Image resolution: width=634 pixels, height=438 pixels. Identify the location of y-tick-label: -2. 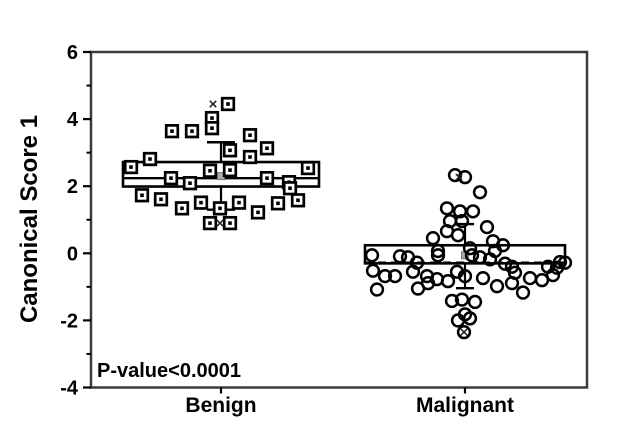
(69, 321).